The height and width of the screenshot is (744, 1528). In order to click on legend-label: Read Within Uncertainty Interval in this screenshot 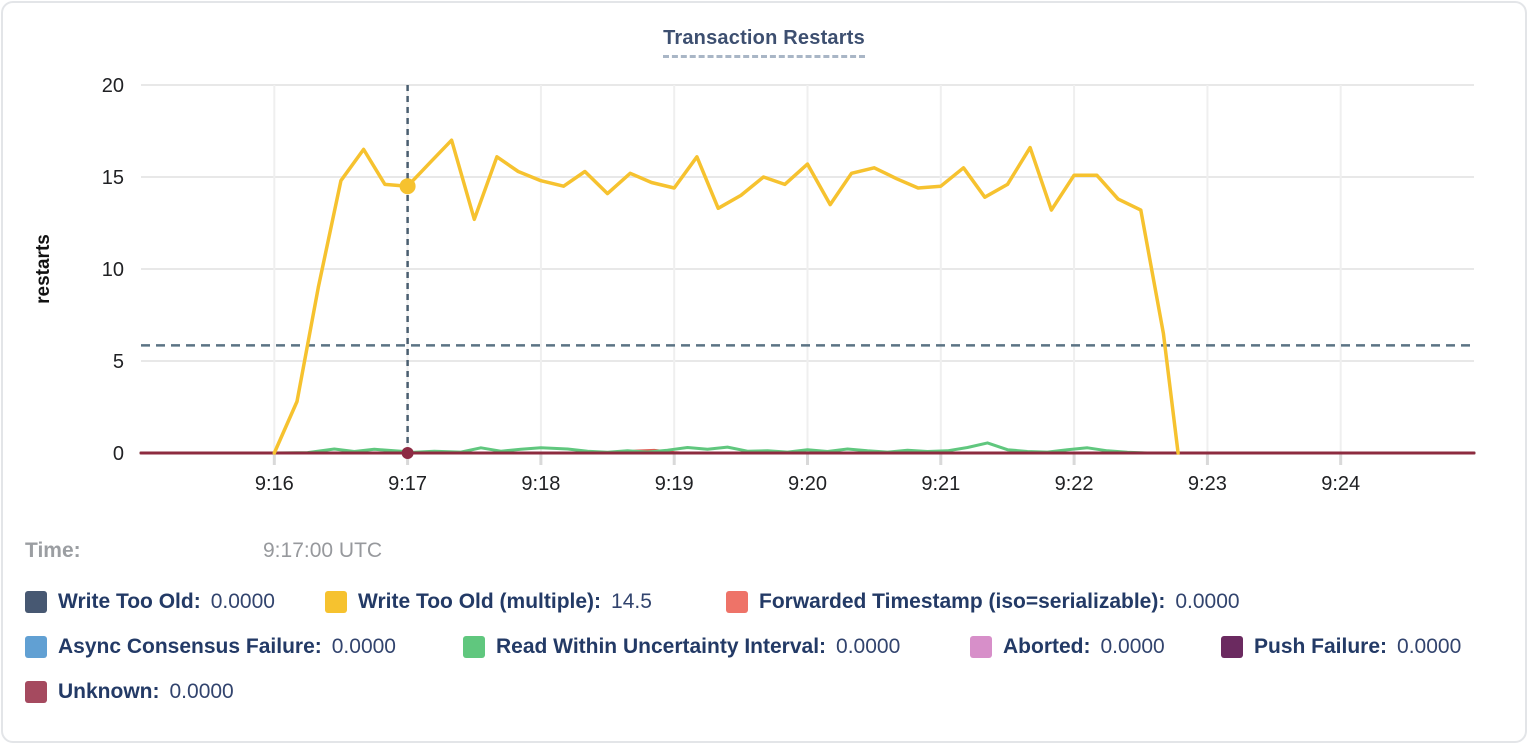, I will do `click(661, 647)`.